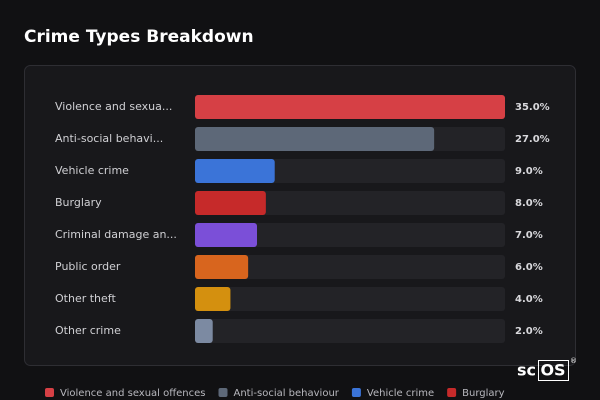  Describe the element at coordinates (573, 361) in the screenshot. I see `brand-mark: ®` at that location.